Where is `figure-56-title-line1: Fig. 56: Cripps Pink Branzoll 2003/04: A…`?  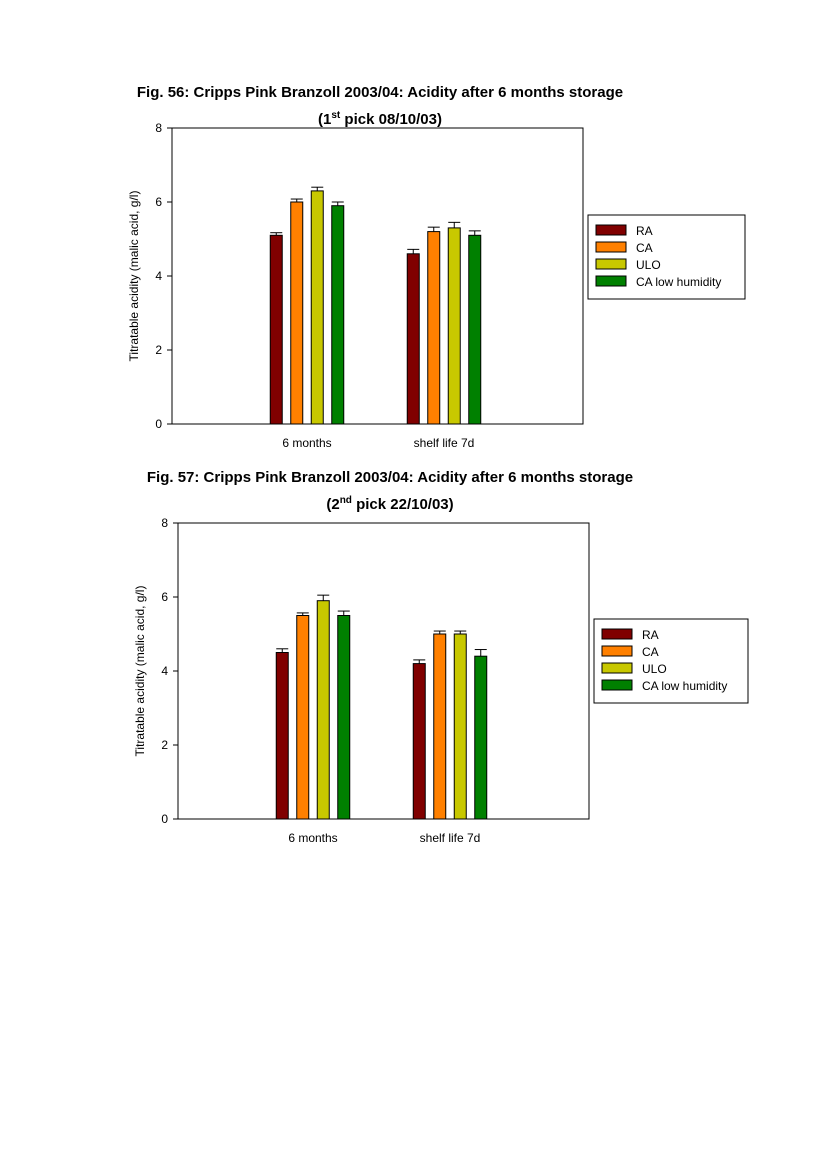
figure-56-title-line1: Fig. 56: Cripps Pink Branzoll 2003/04: A… is located at coordinates (380, 92).